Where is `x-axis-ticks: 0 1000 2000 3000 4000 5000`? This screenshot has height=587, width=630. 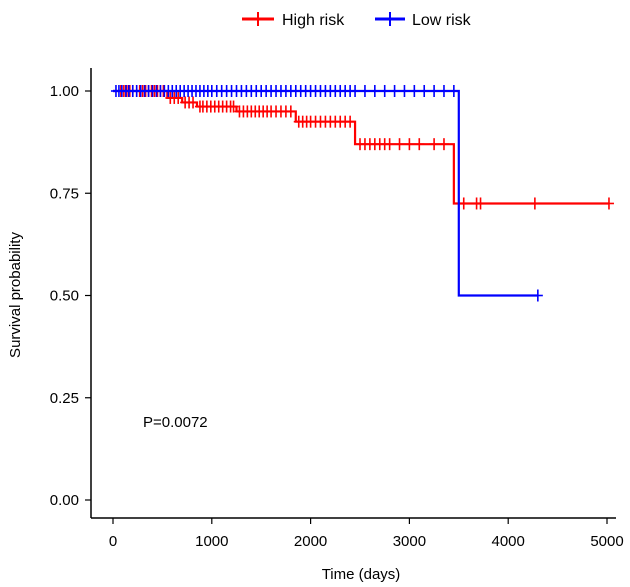 x-axis-ticks: 0 1000 2000 3000 4000 5000 is located at coordinates (366, 534).